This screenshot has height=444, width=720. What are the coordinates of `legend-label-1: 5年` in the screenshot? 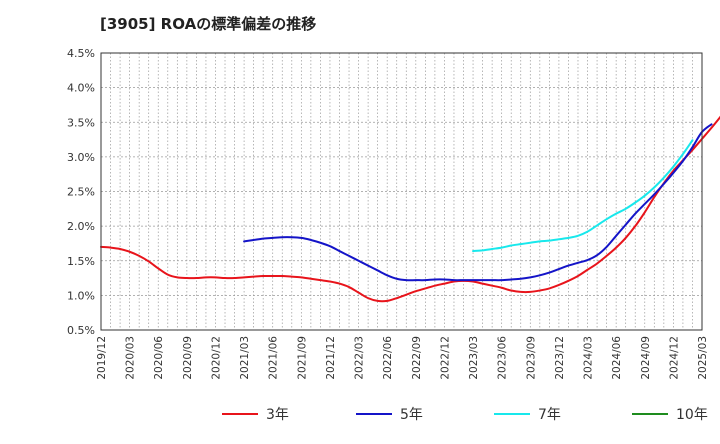 It's located at (411, 415).